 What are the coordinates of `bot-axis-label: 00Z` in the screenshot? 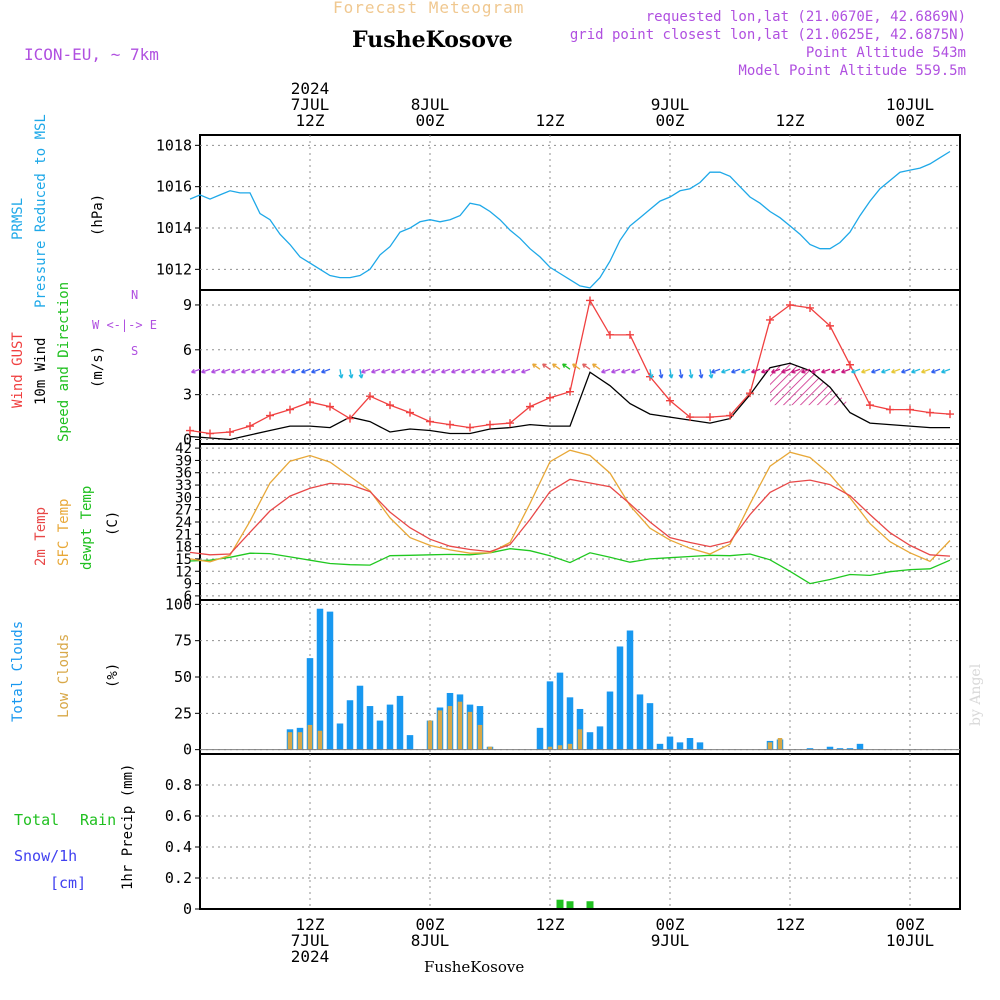 It's located at (670, 924).